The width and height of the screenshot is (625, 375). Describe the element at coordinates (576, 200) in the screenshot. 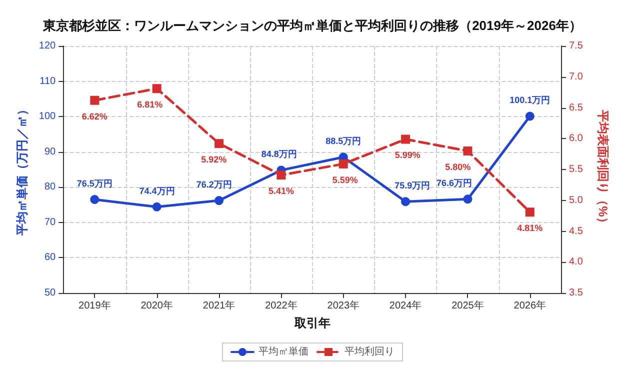

I see `y2-tick-label: 5.0` at that location.